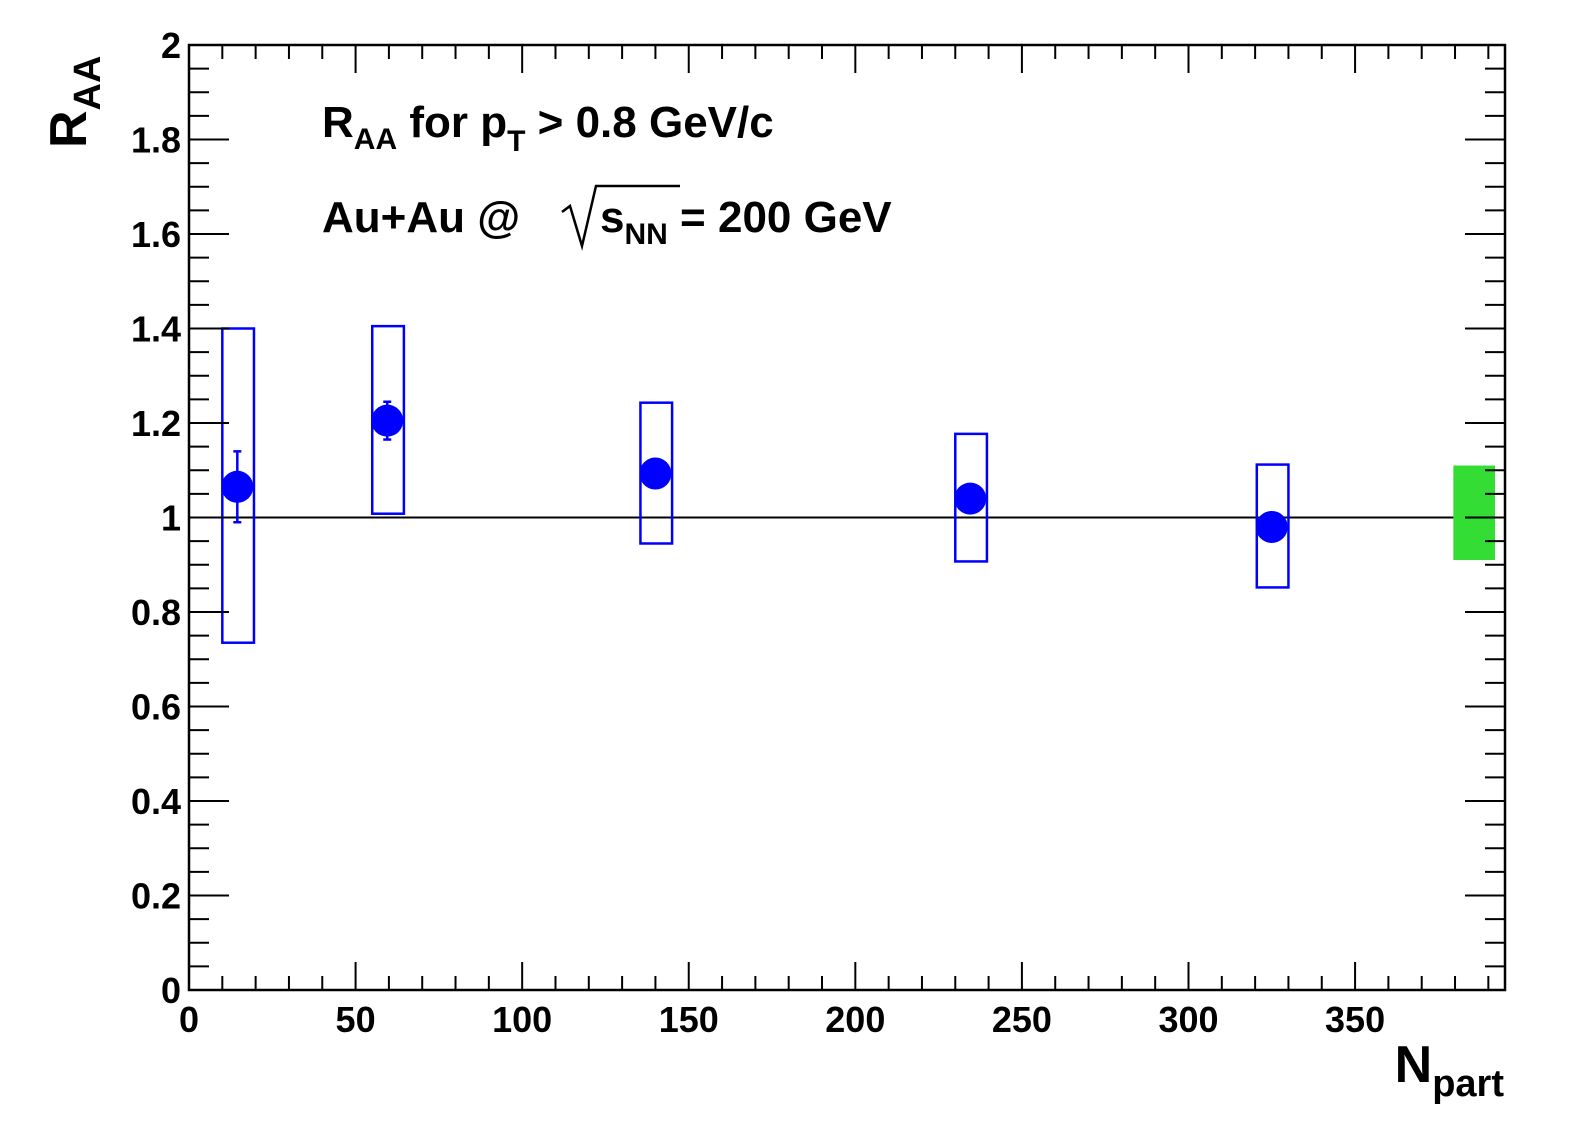  Describe the element at coordinates (69, 129) in the screenshot. I see `y-axis-title-main: R` at that location.